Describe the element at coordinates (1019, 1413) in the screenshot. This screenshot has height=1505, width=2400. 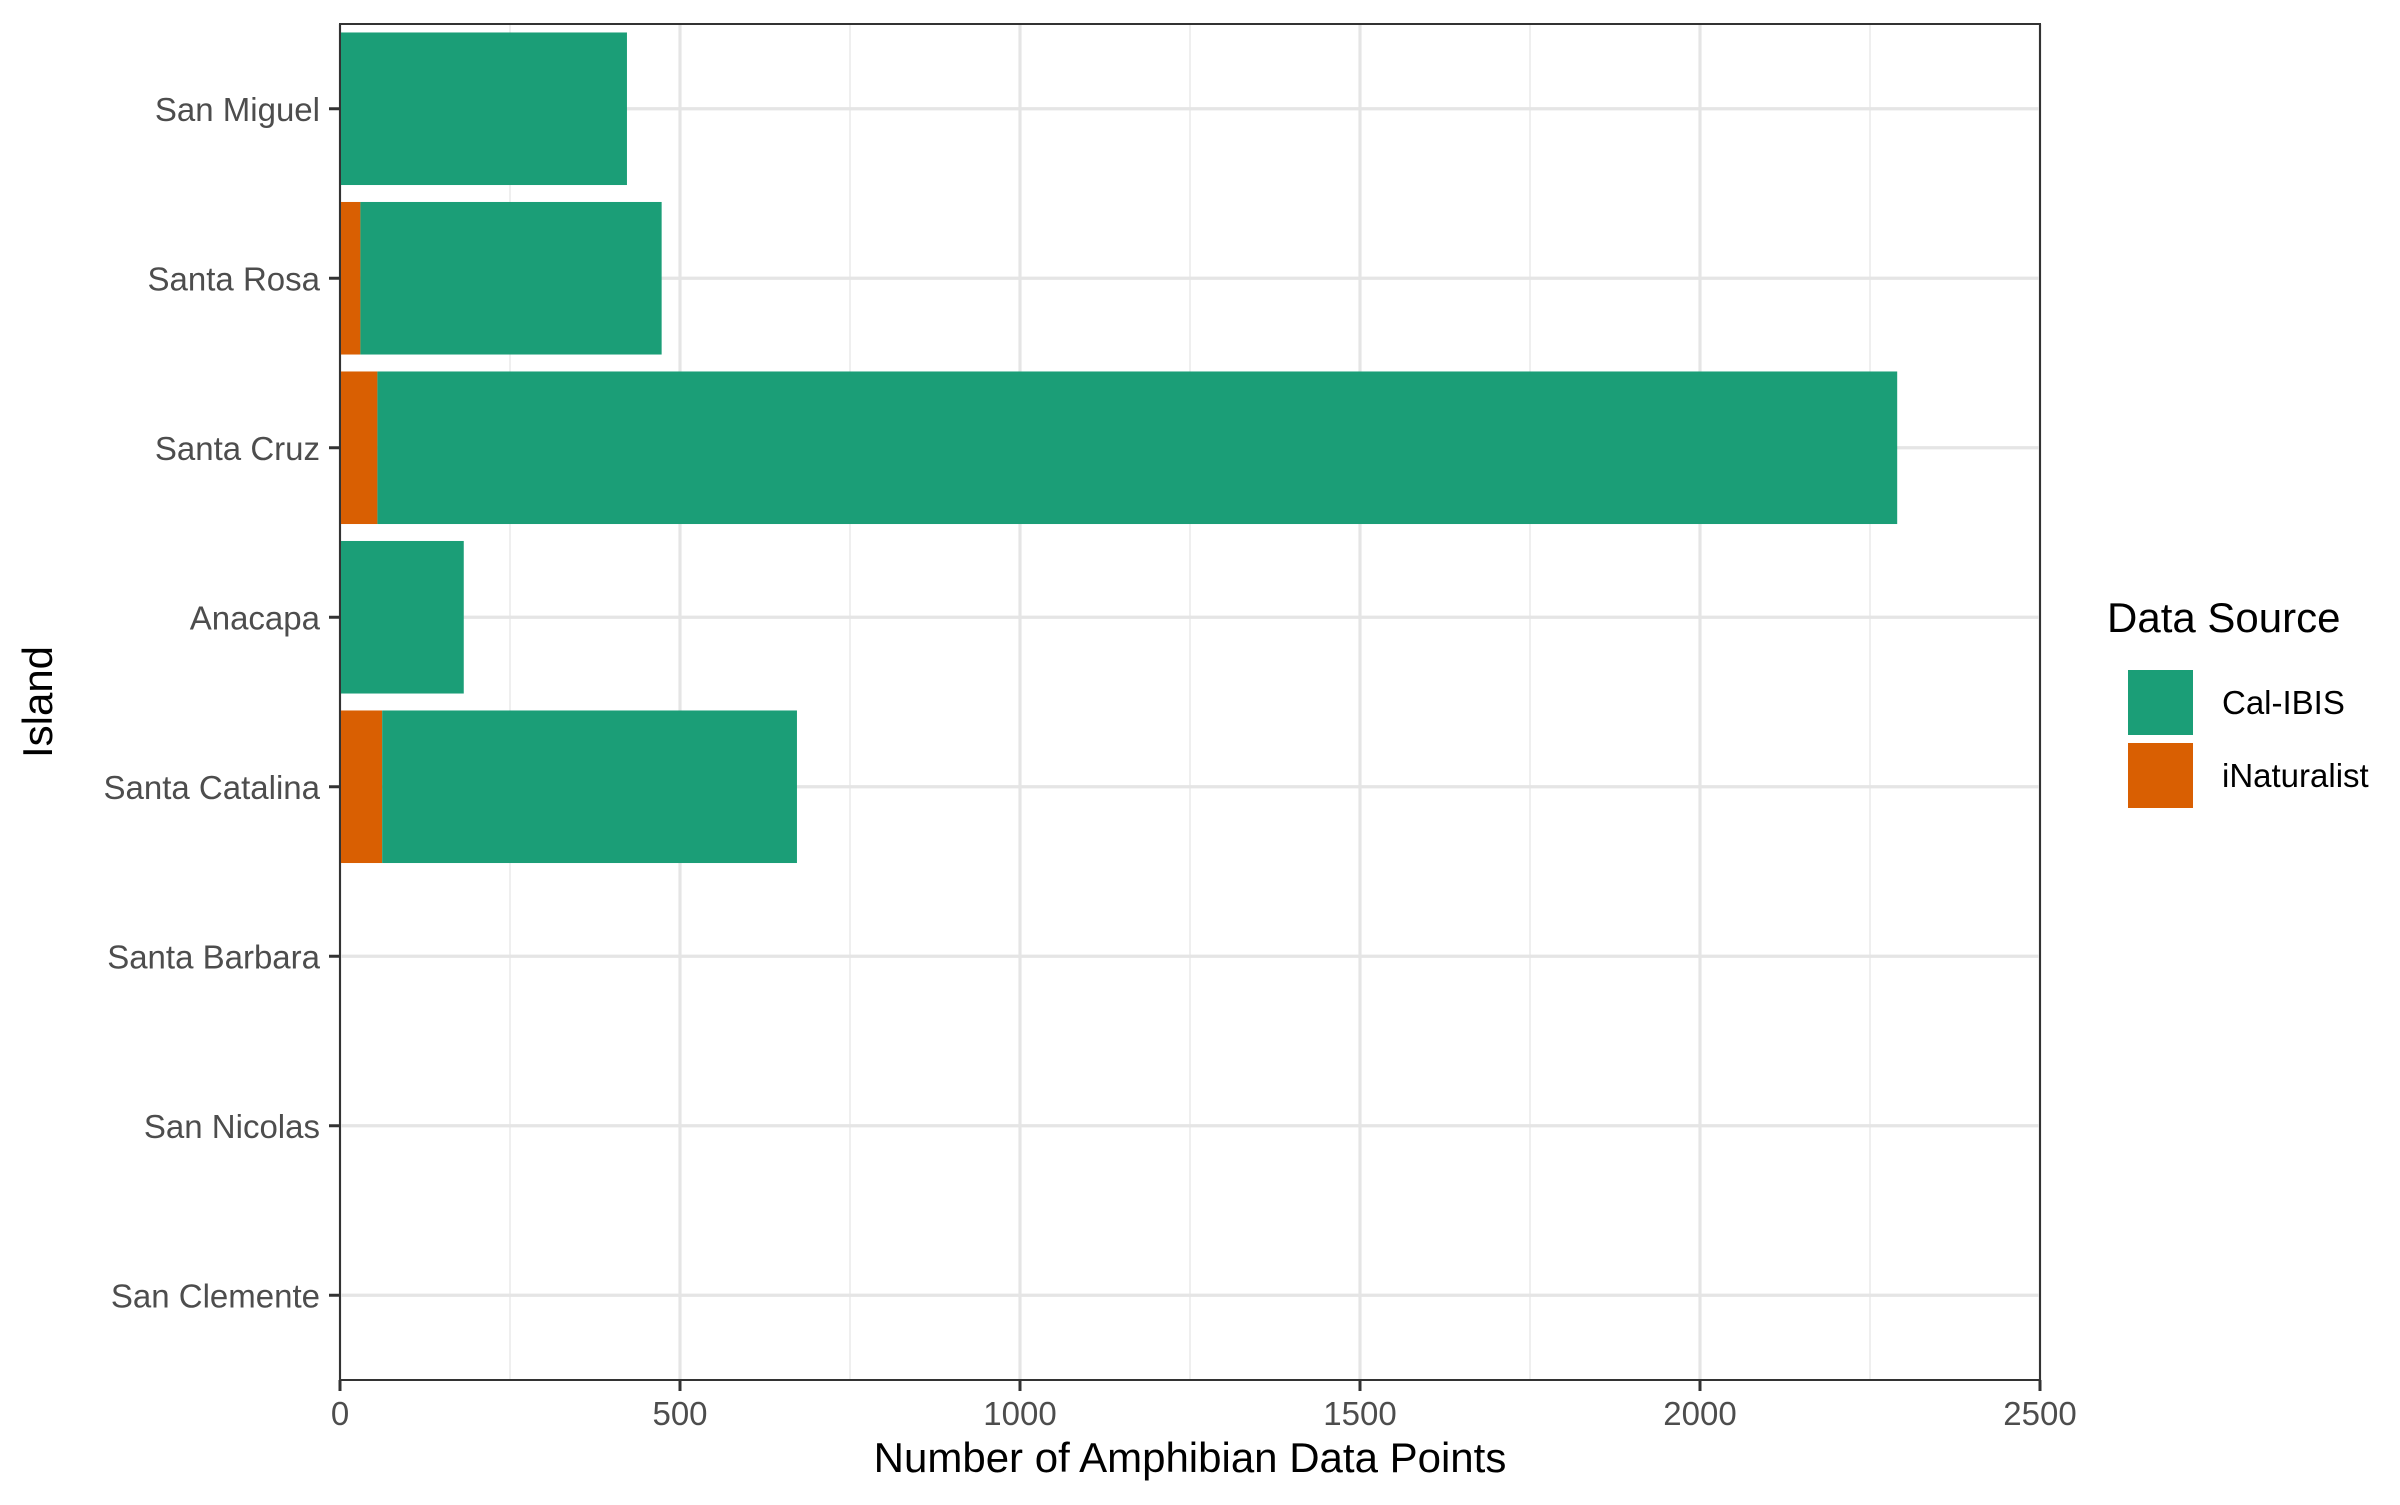
I see `x-tick-label: 1000` at that location.